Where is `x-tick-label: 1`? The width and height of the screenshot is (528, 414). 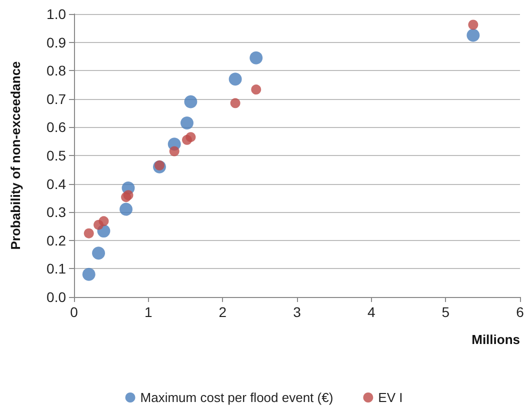
x-tick-label: 1 is located at coordinates (148, 312).